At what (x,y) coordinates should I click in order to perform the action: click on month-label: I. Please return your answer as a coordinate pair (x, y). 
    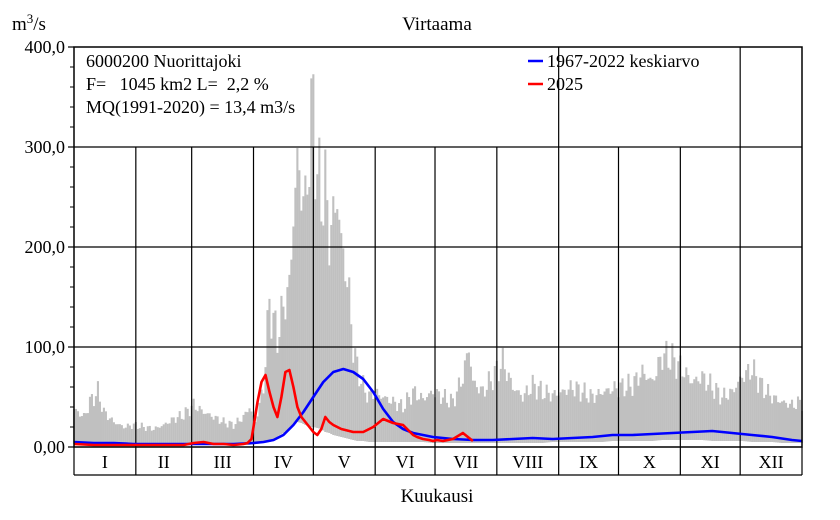
    Looking at the image, I should click on (105, 462).